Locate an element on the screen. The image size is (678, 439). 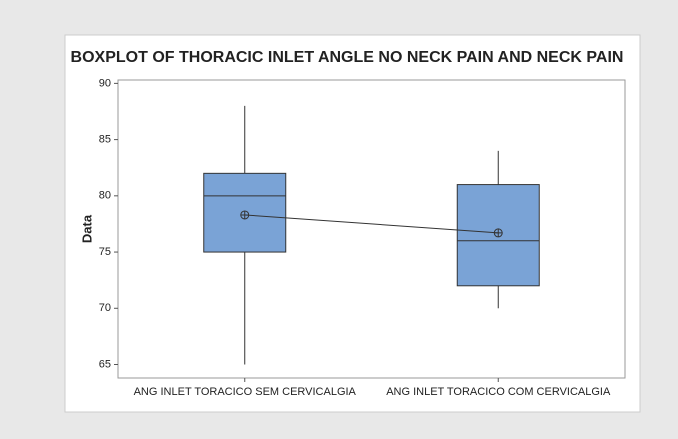
y-tick-label: 85 is located at coordinates (105, 140).